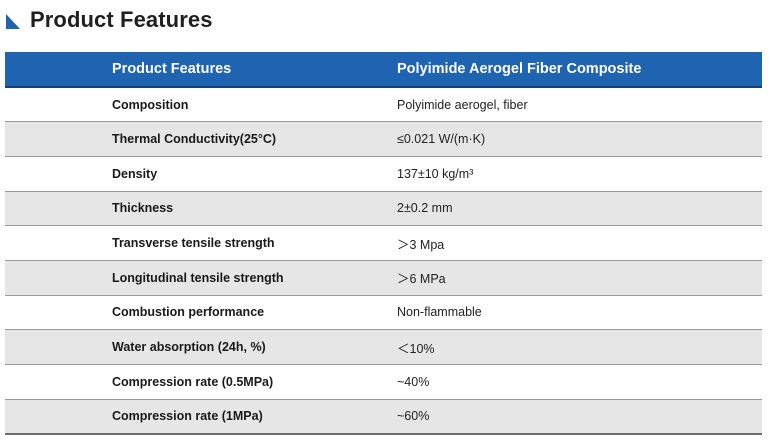 The width and height of the screenshot is (769, 444). Describe the element at coordinates (148, 70) in the screenshot. I see `column-header-features: Product Features` at that location.